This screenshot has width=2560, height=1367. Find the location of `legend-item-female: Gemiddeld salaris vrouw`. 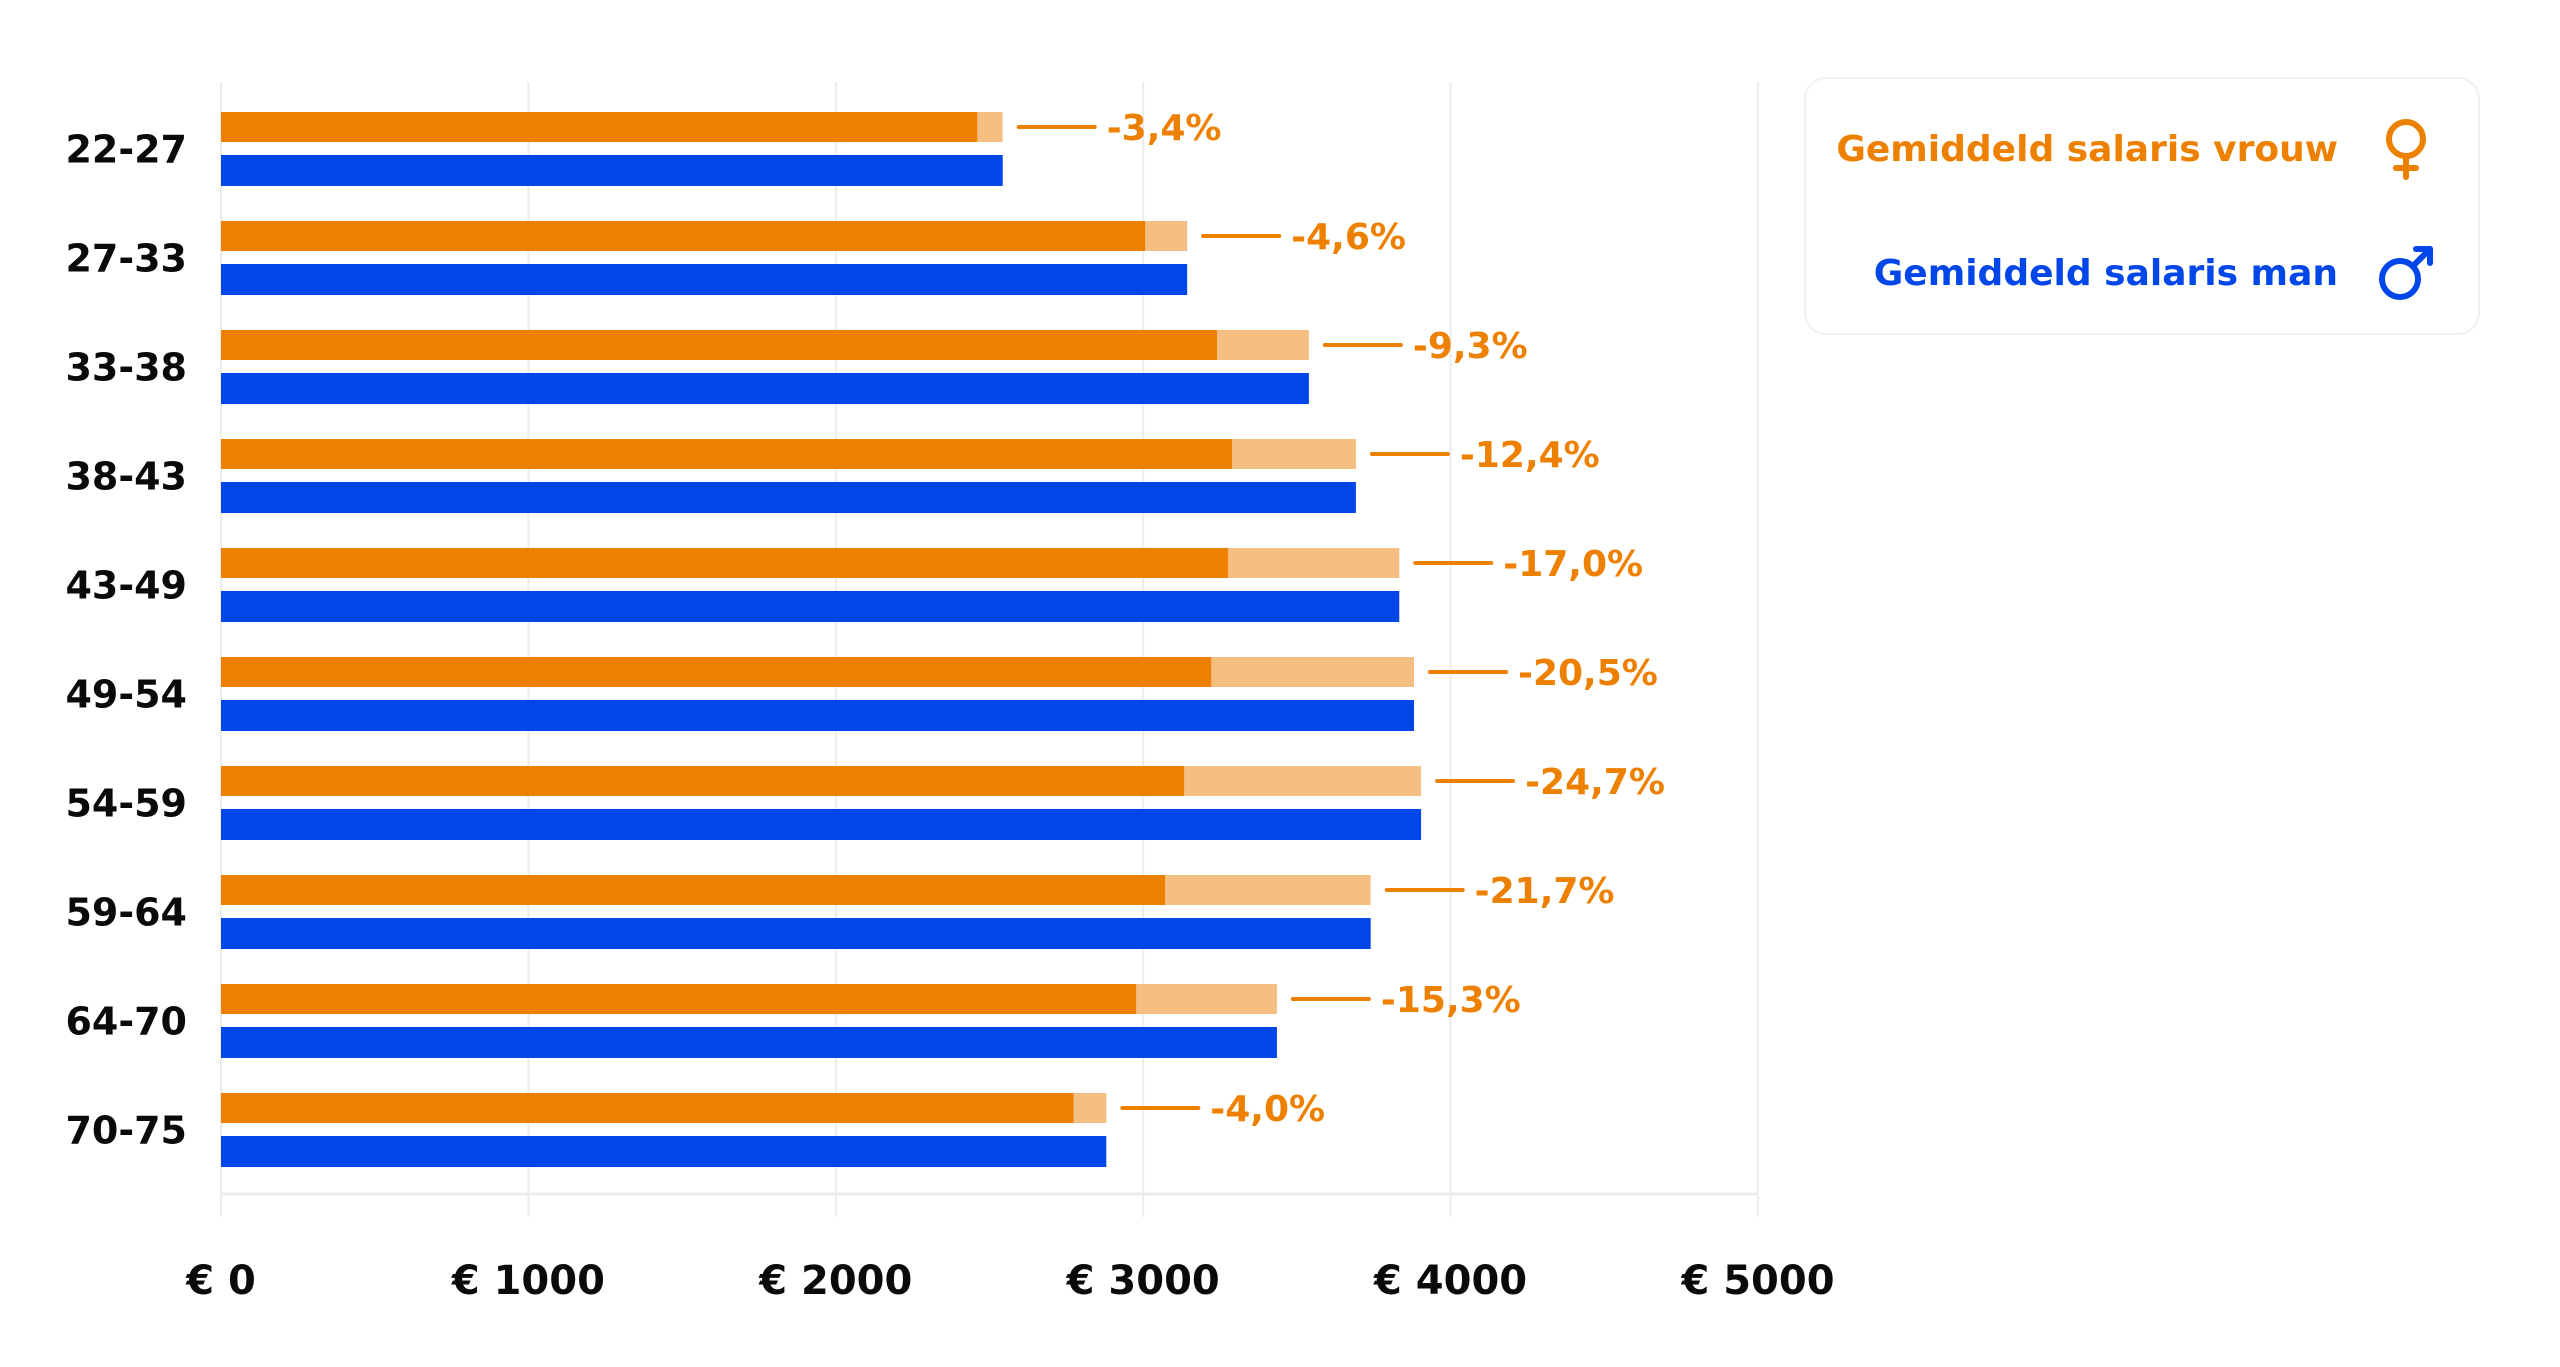

legend-item-female: Gemiddeld salaris vrouw is located at coordinates (2137, 149).